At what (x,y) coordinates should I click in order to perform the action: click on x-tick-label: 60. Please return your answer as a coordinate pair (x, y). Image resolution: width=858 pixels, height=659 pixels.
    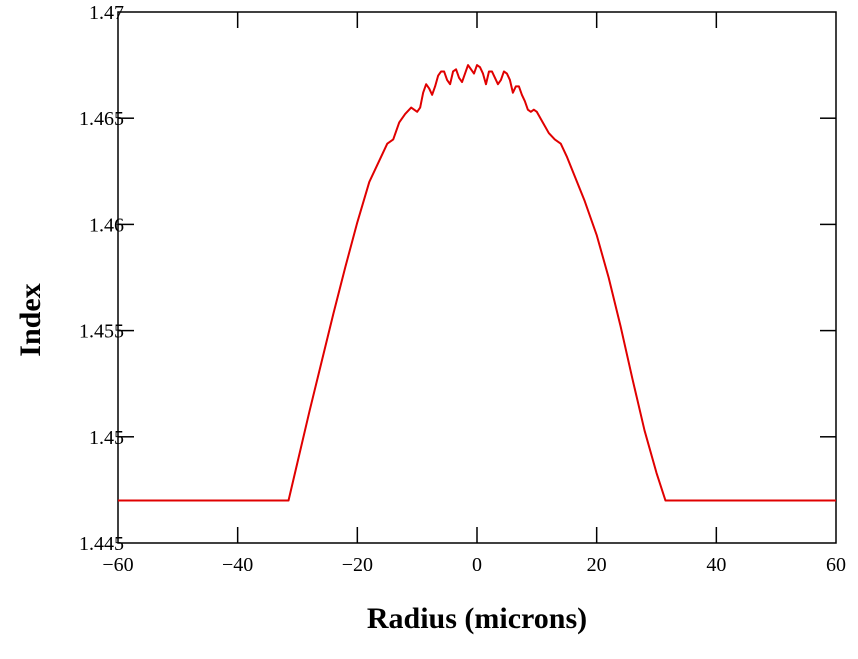
    Looking at the image, I should click on (836, 565).